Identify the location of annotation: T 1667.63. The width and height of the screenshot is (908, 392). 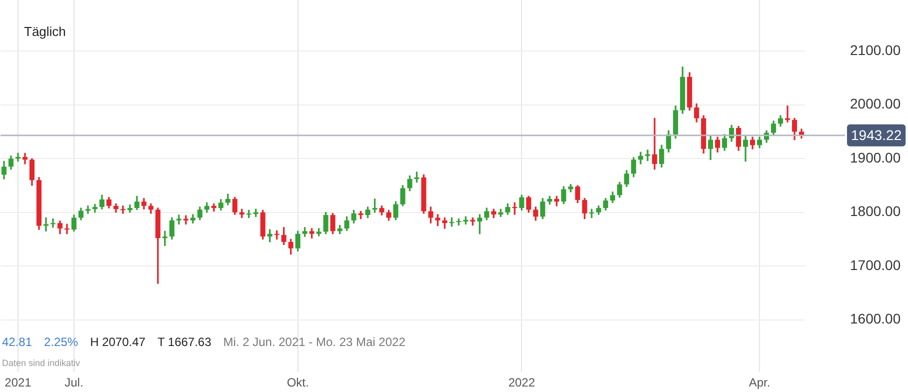
(184, 342).